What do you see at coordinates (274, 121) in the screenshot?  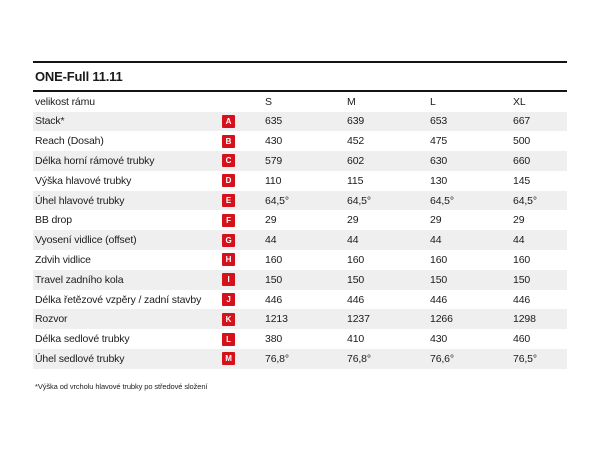 I see `value-s: 635` at bounding box center [274, 121].